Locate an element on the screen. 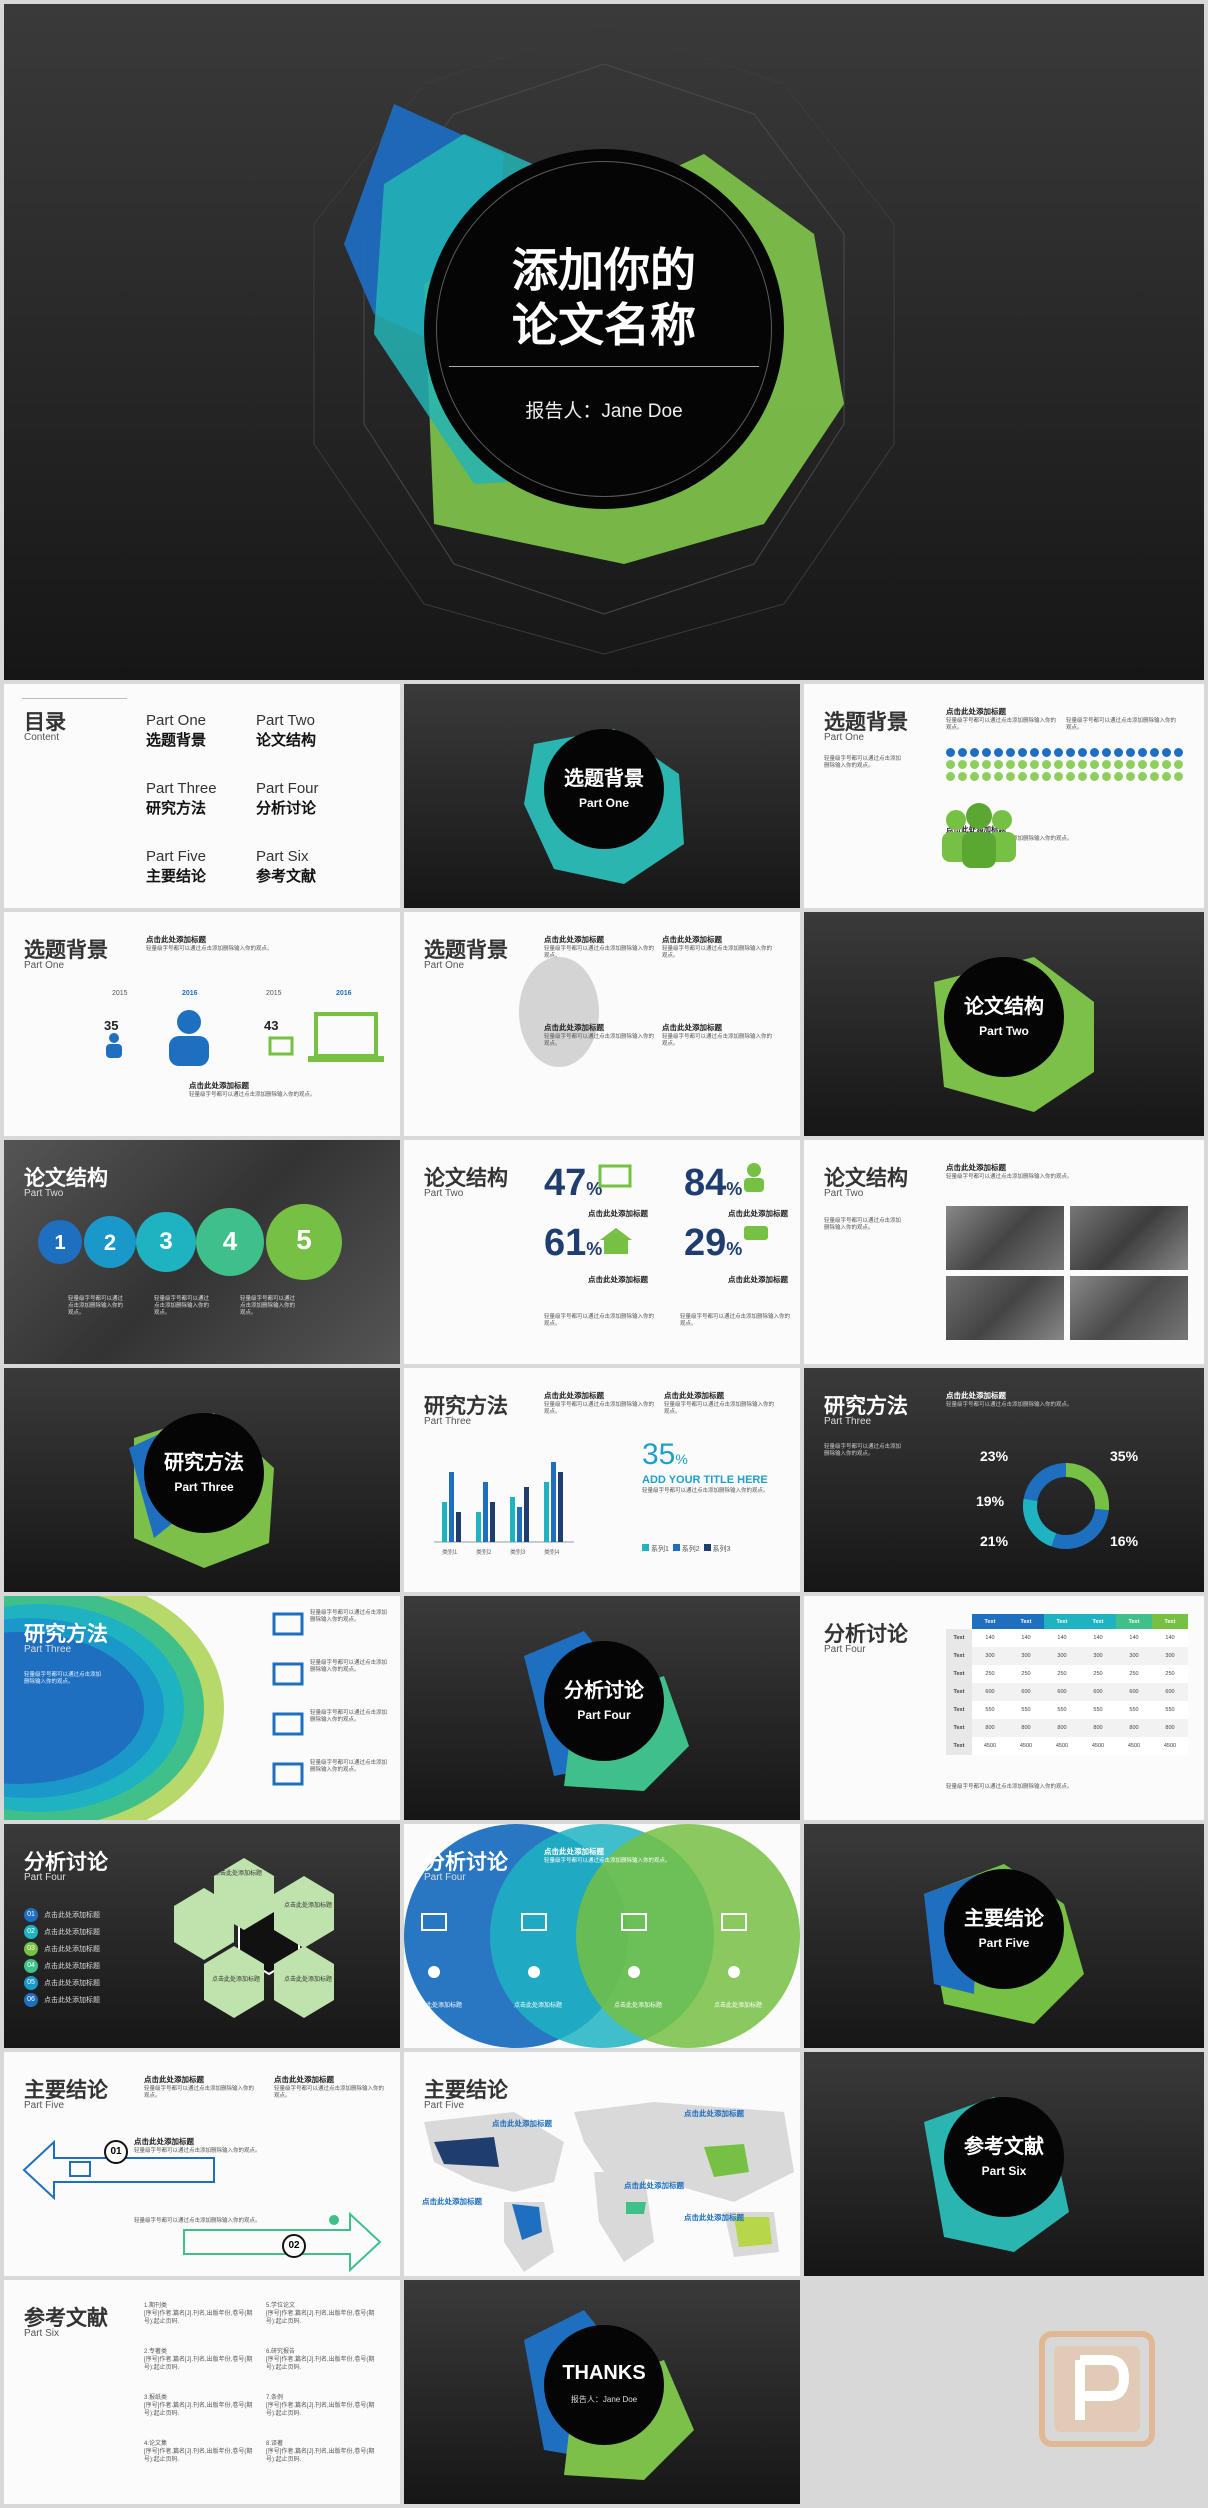 This screenshot has height=2508, width=1208. section-subtitle: Part Two is located at coordinates (1004, 1031).